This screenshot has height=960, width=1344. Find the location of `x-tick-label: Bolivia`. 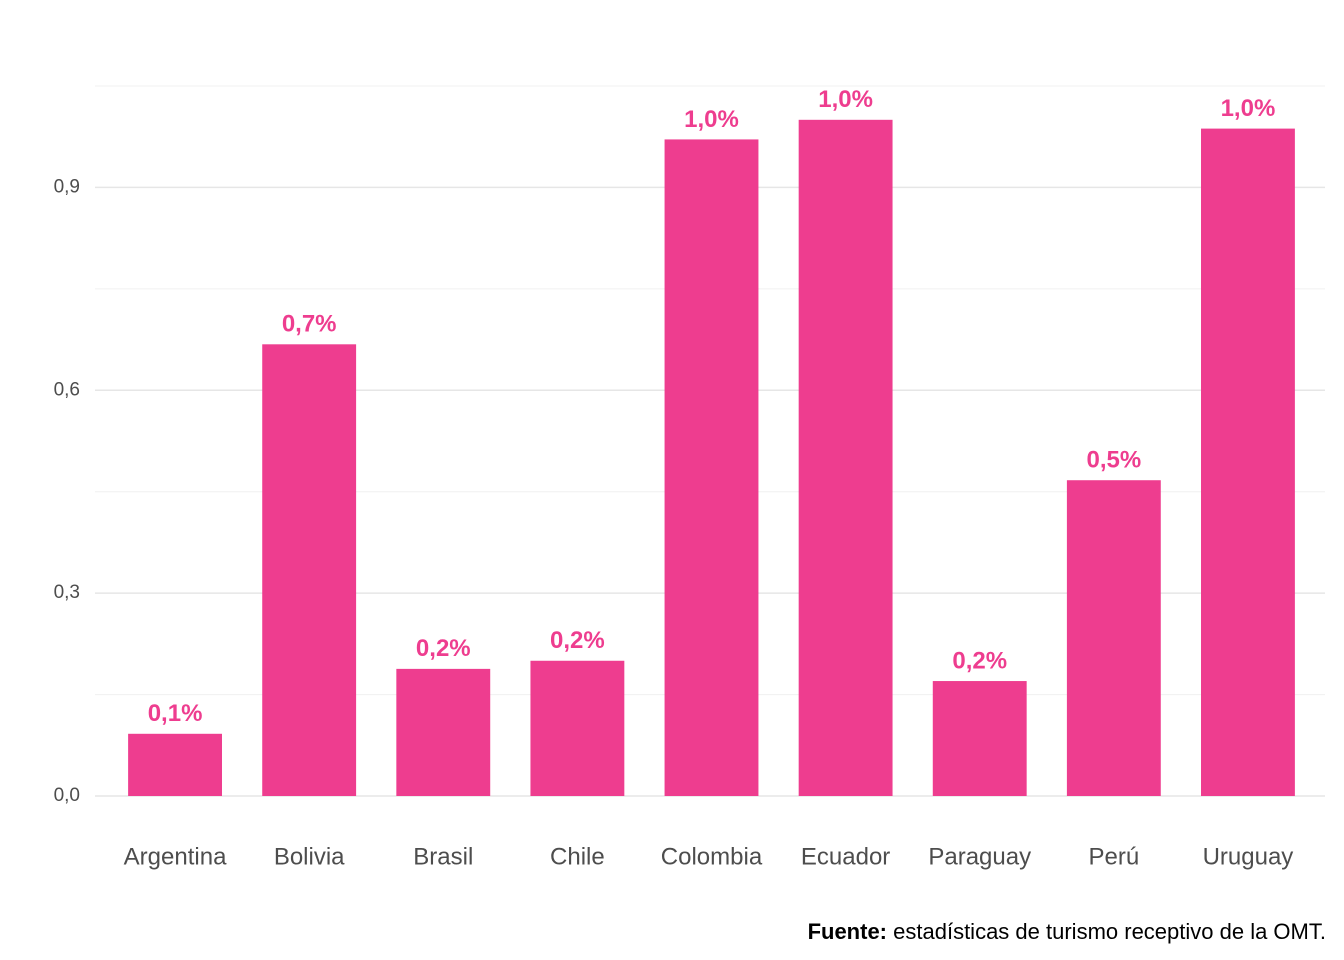

x-tick-label: Bolivia is located at coordinates (309, 856).